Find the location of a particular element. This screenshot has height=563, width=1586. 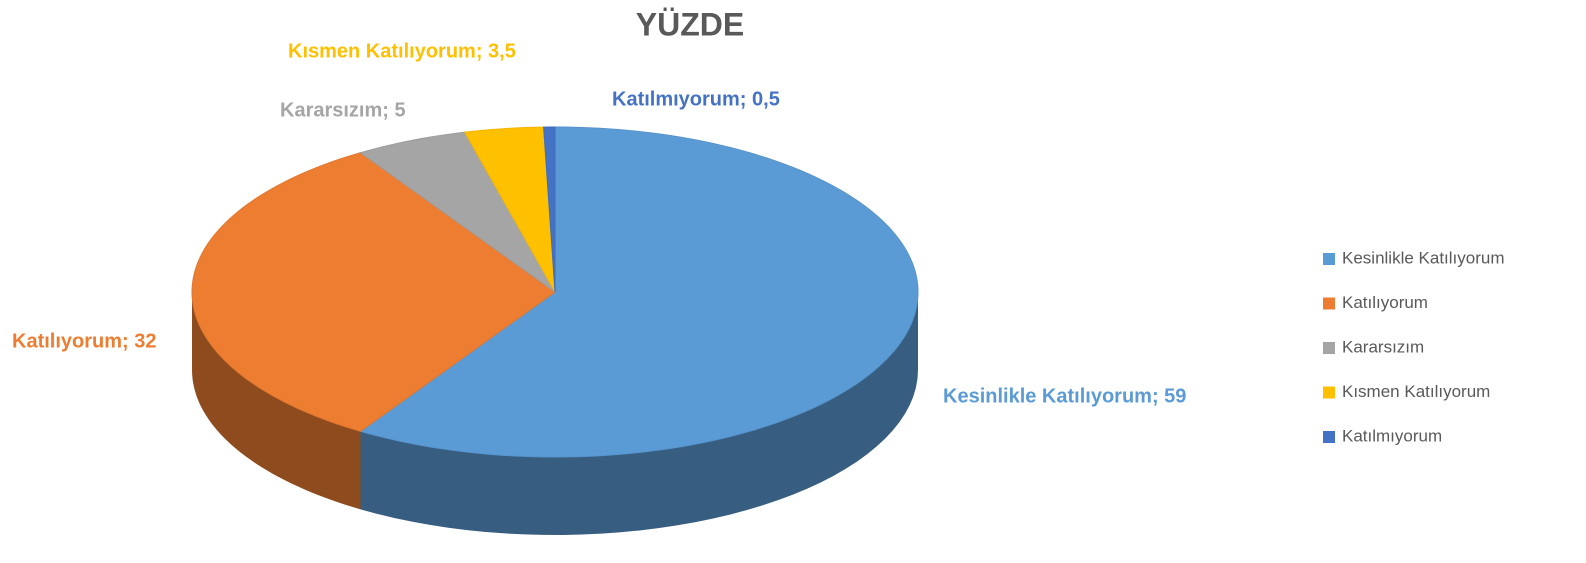

legend-label: Katılıyorum is located at coordinates (1385, 302).